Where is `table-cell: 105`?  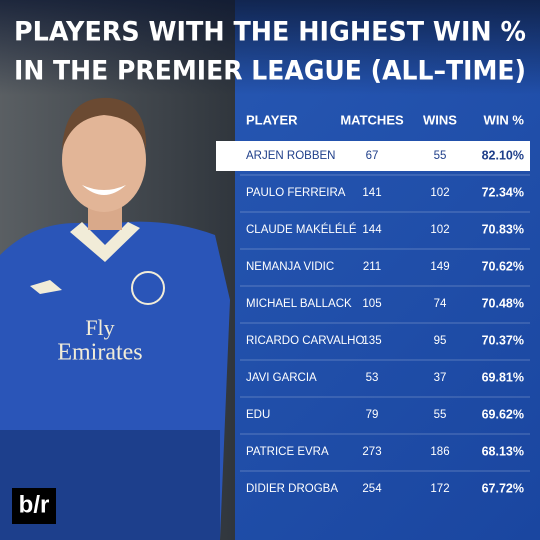
table-cell: 105 is located at coordinates (371, 304).